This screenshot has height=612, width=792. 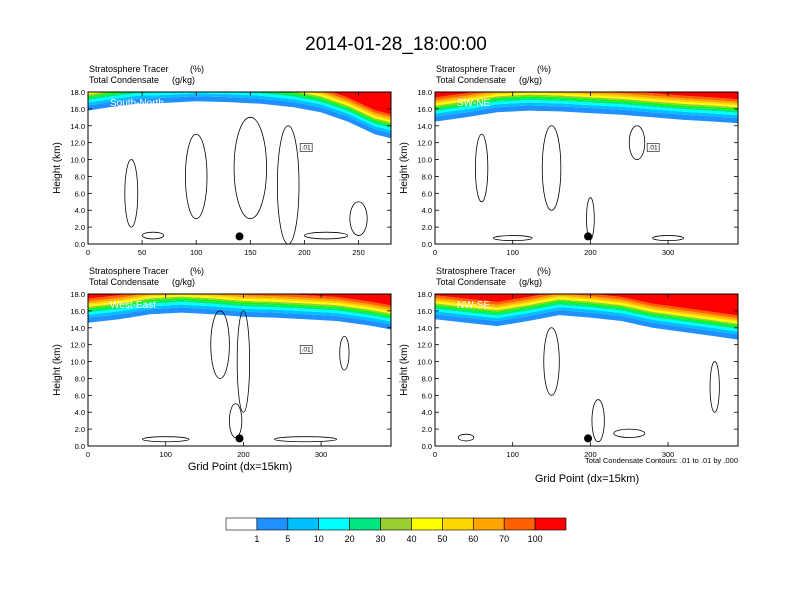 What do you see at coordinates (240, 467) in the screenshot?
I see `x-axis-label-left: Grid Point (dx=15km)` at bounding box center [240, 467].